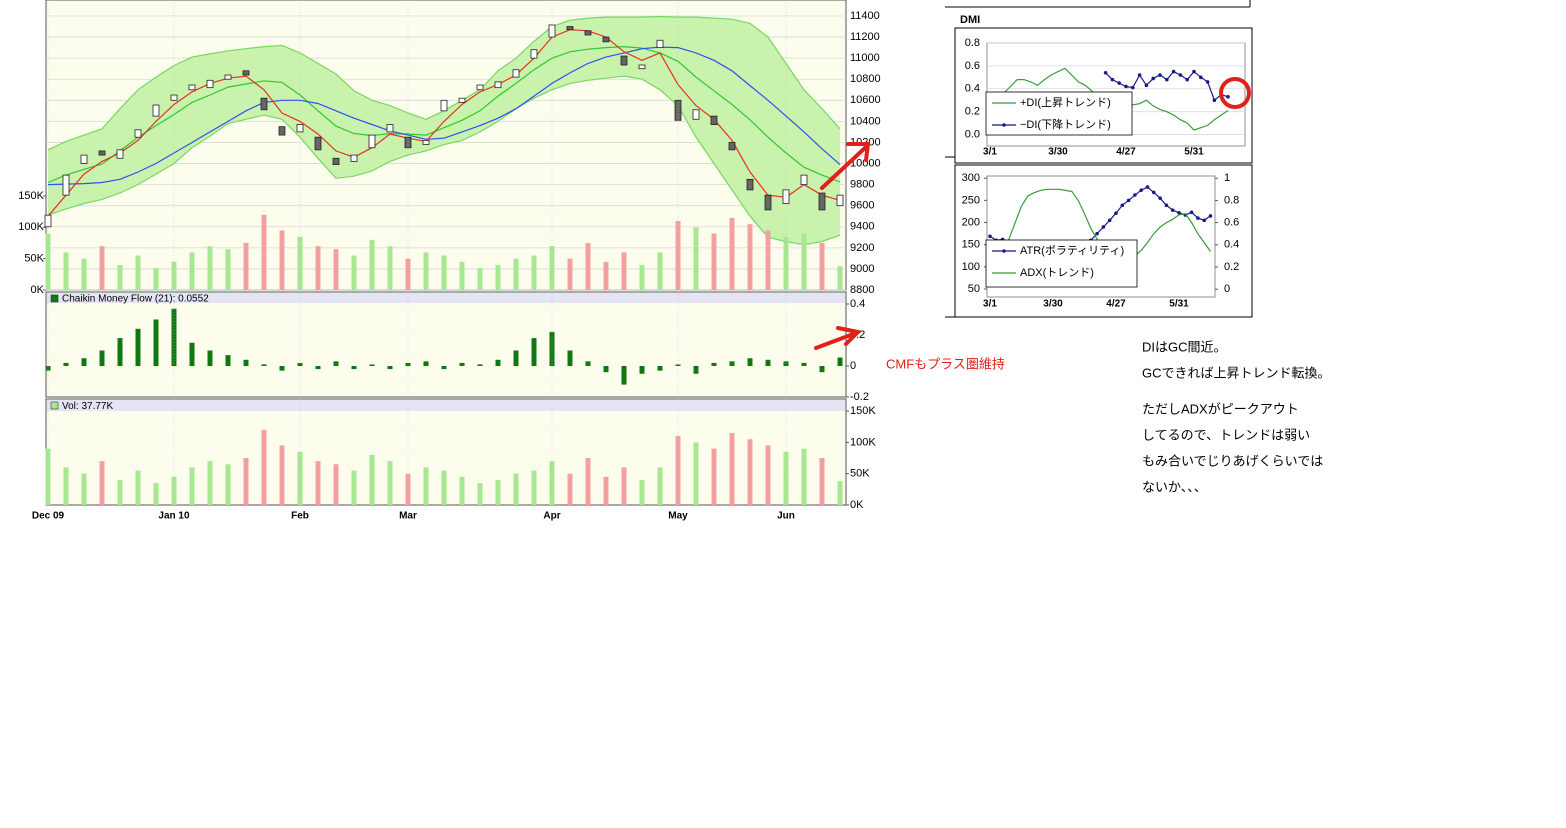 The width and height of the screenshot is (1566, 828). I want to click on annotation: CMFもプラス圏維持, so click(945, 363).